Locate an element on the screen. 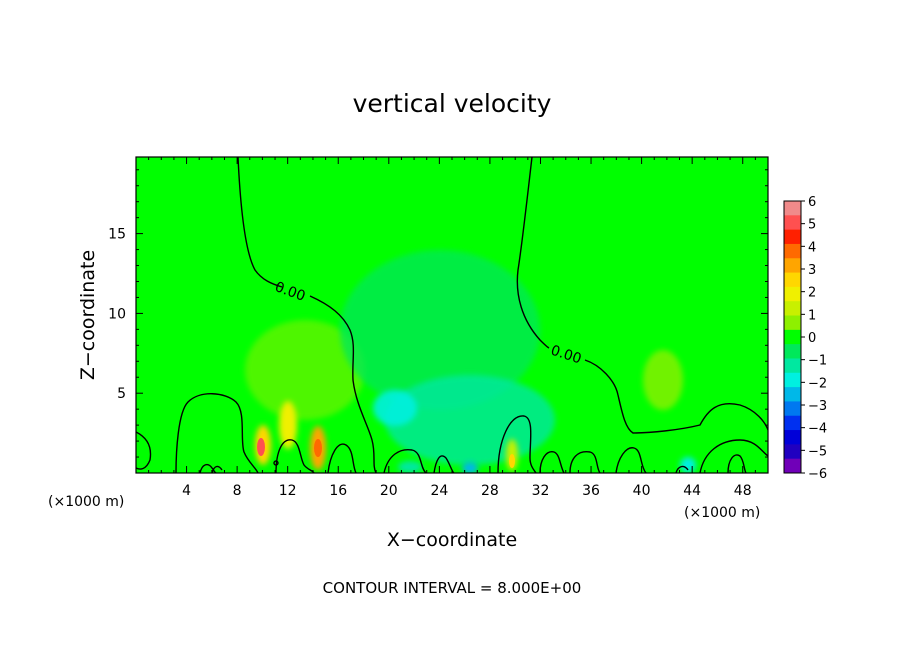 The image size is (904, 654). colorbar-swatches is located at coordinates (792, 337).